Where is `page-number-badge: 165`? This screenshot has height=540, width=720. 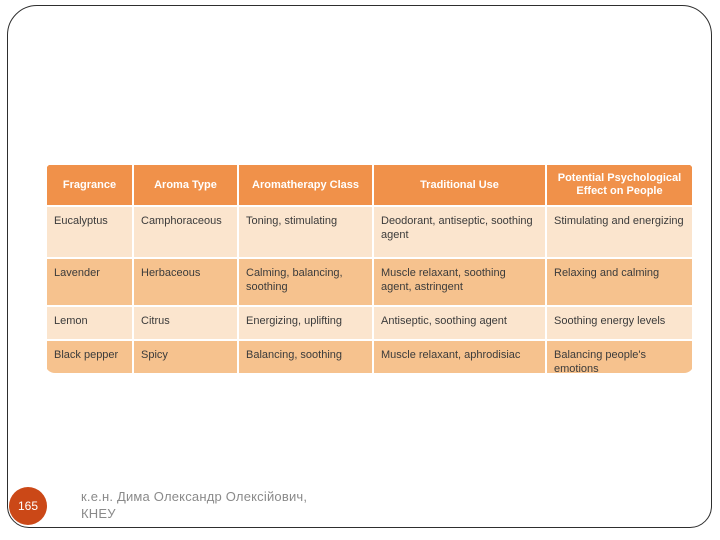
page-number-badge: 165 is located at coordinates (28, 506).